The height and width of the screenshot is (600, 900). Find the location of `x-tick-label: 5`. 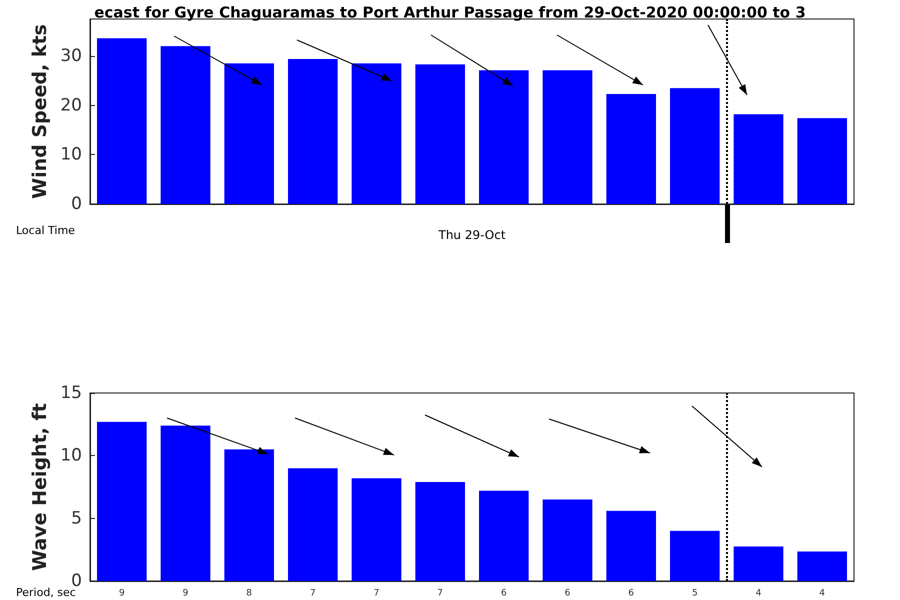

x-tick-label: 5 is located at coordinates (695, 593).